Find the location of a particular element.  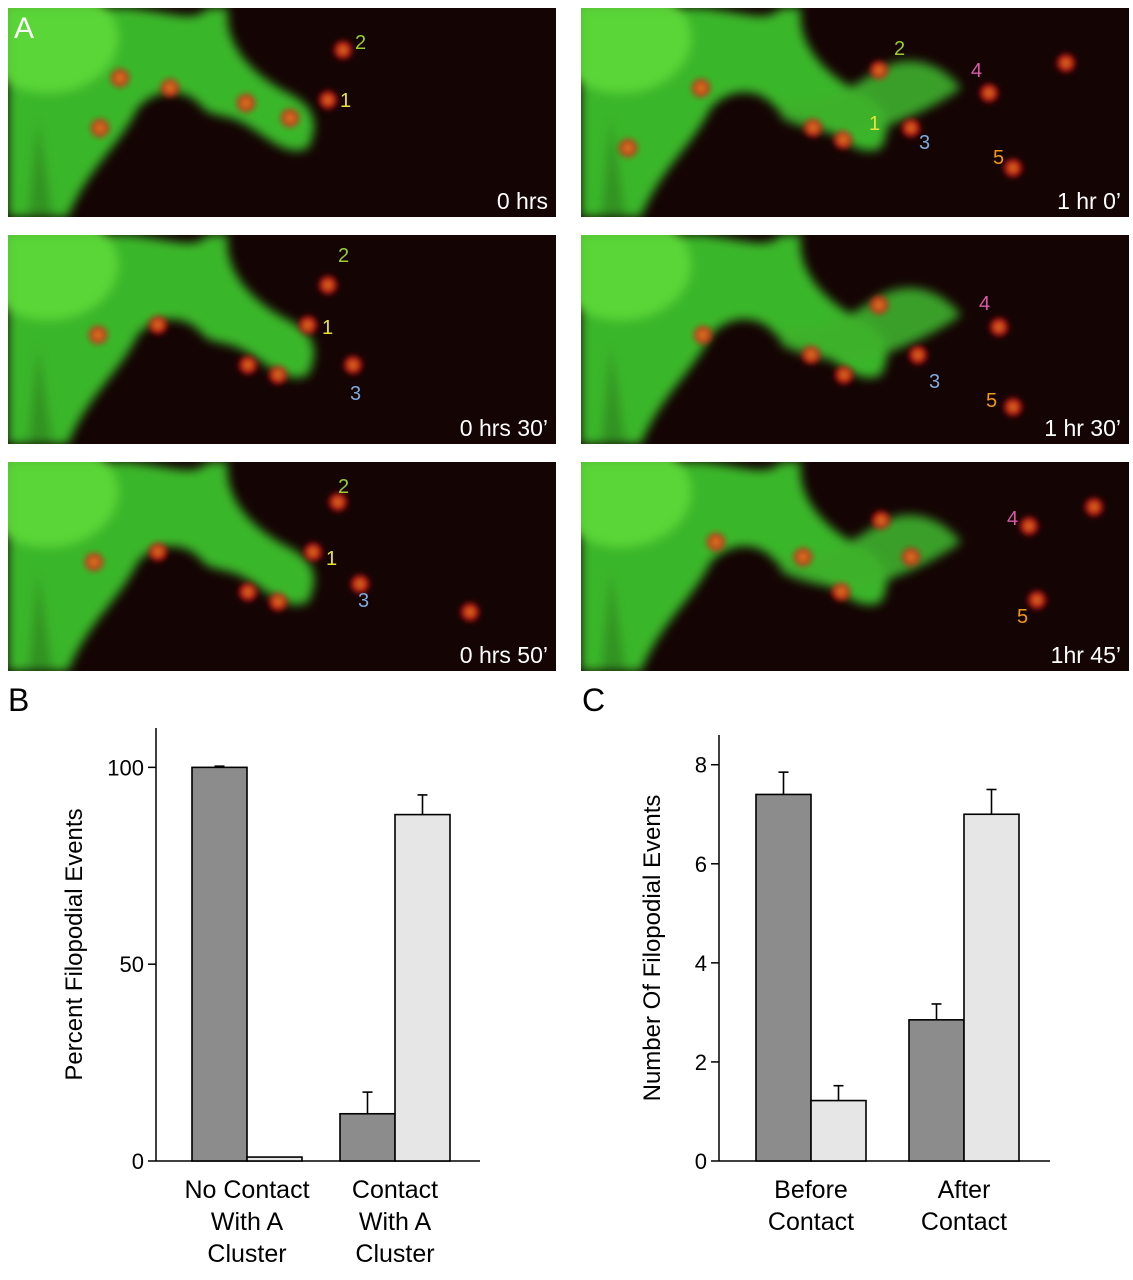

y-tick-label: 4 is located at coordinates (701, 963).